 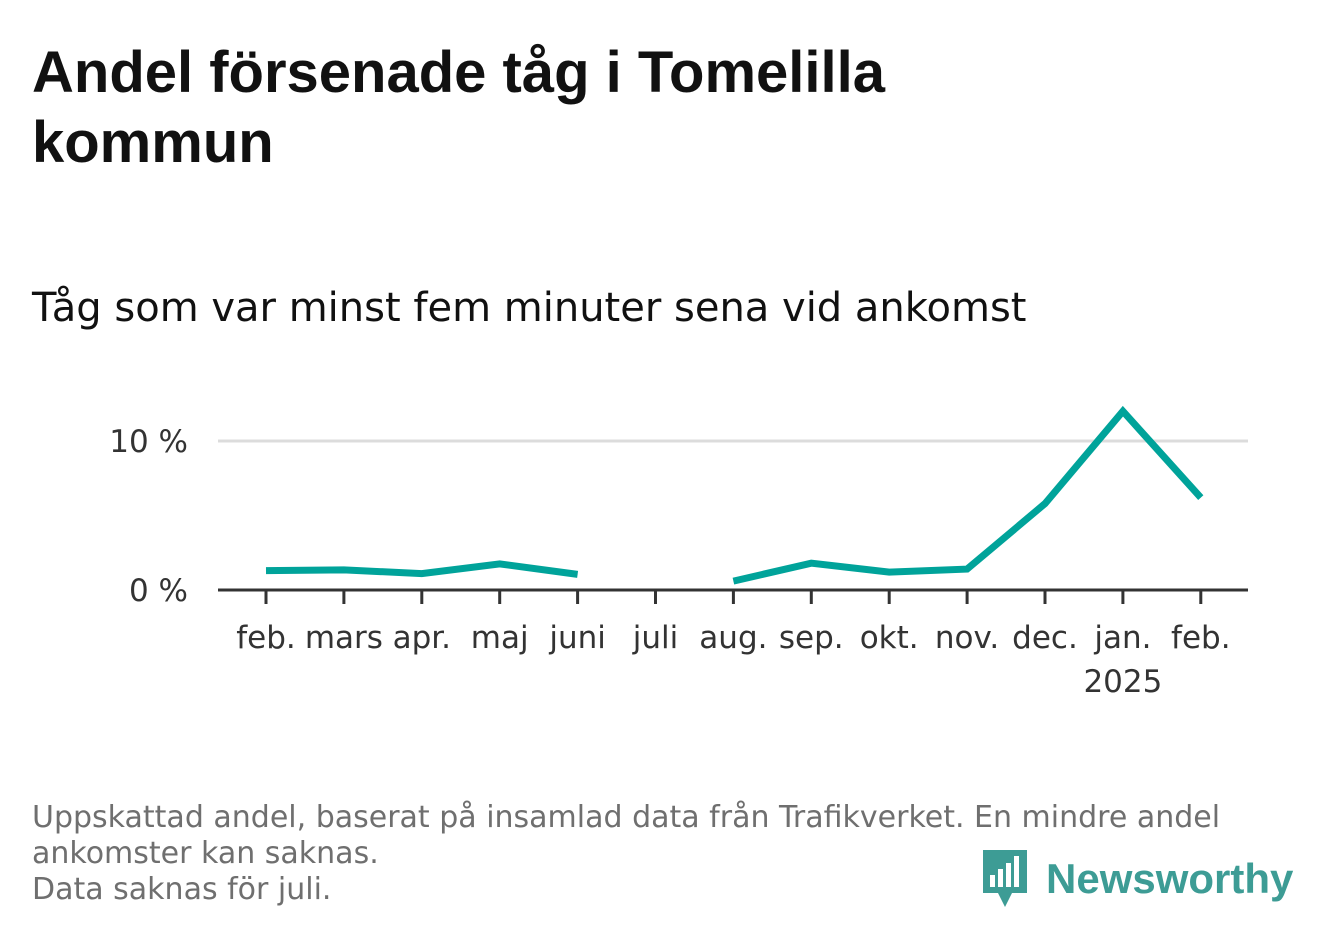 What do you see at coordinates (1045, 638) in the screenshot?
I see `x-tick-label: dec.` at bounding box center [1045, 638].